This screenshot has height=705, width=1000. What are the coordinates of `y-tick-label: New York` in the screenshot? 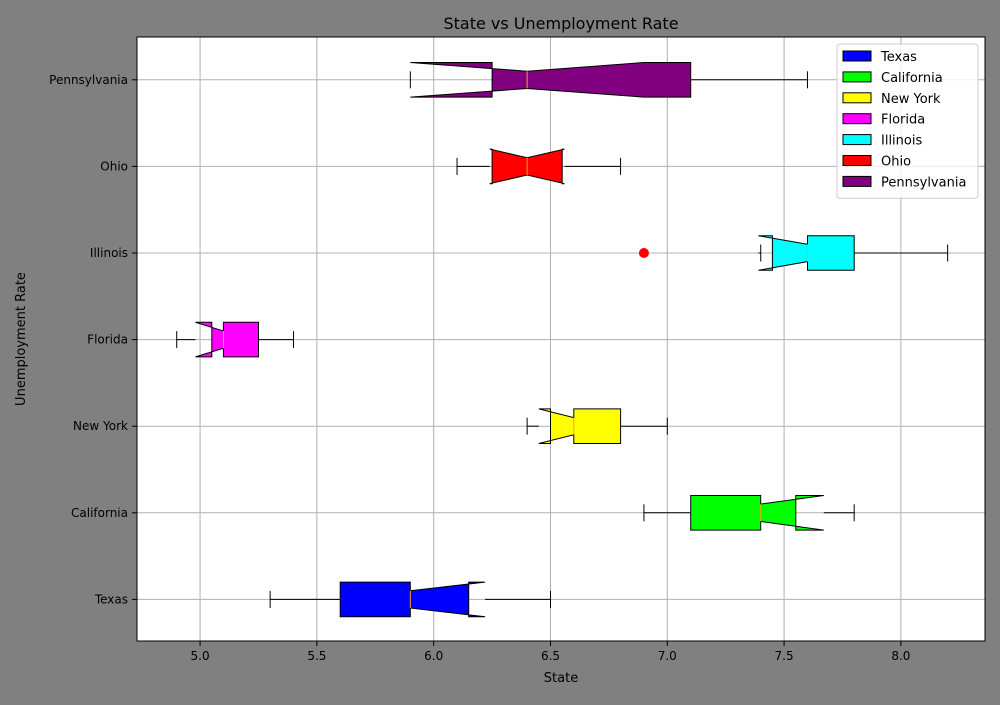 It's located at (100, 426).